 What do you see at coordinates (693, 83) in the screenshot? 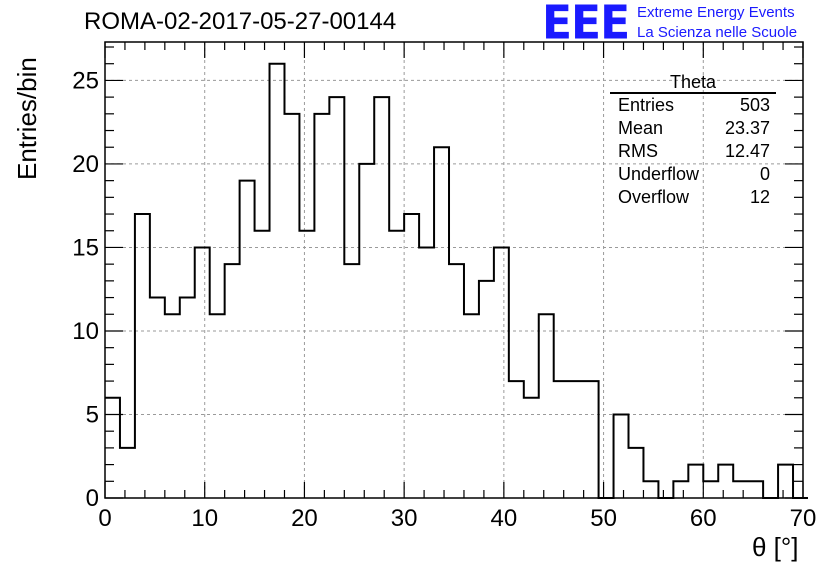
I see `stats-title: Theta` at bounding box center [693, 83].